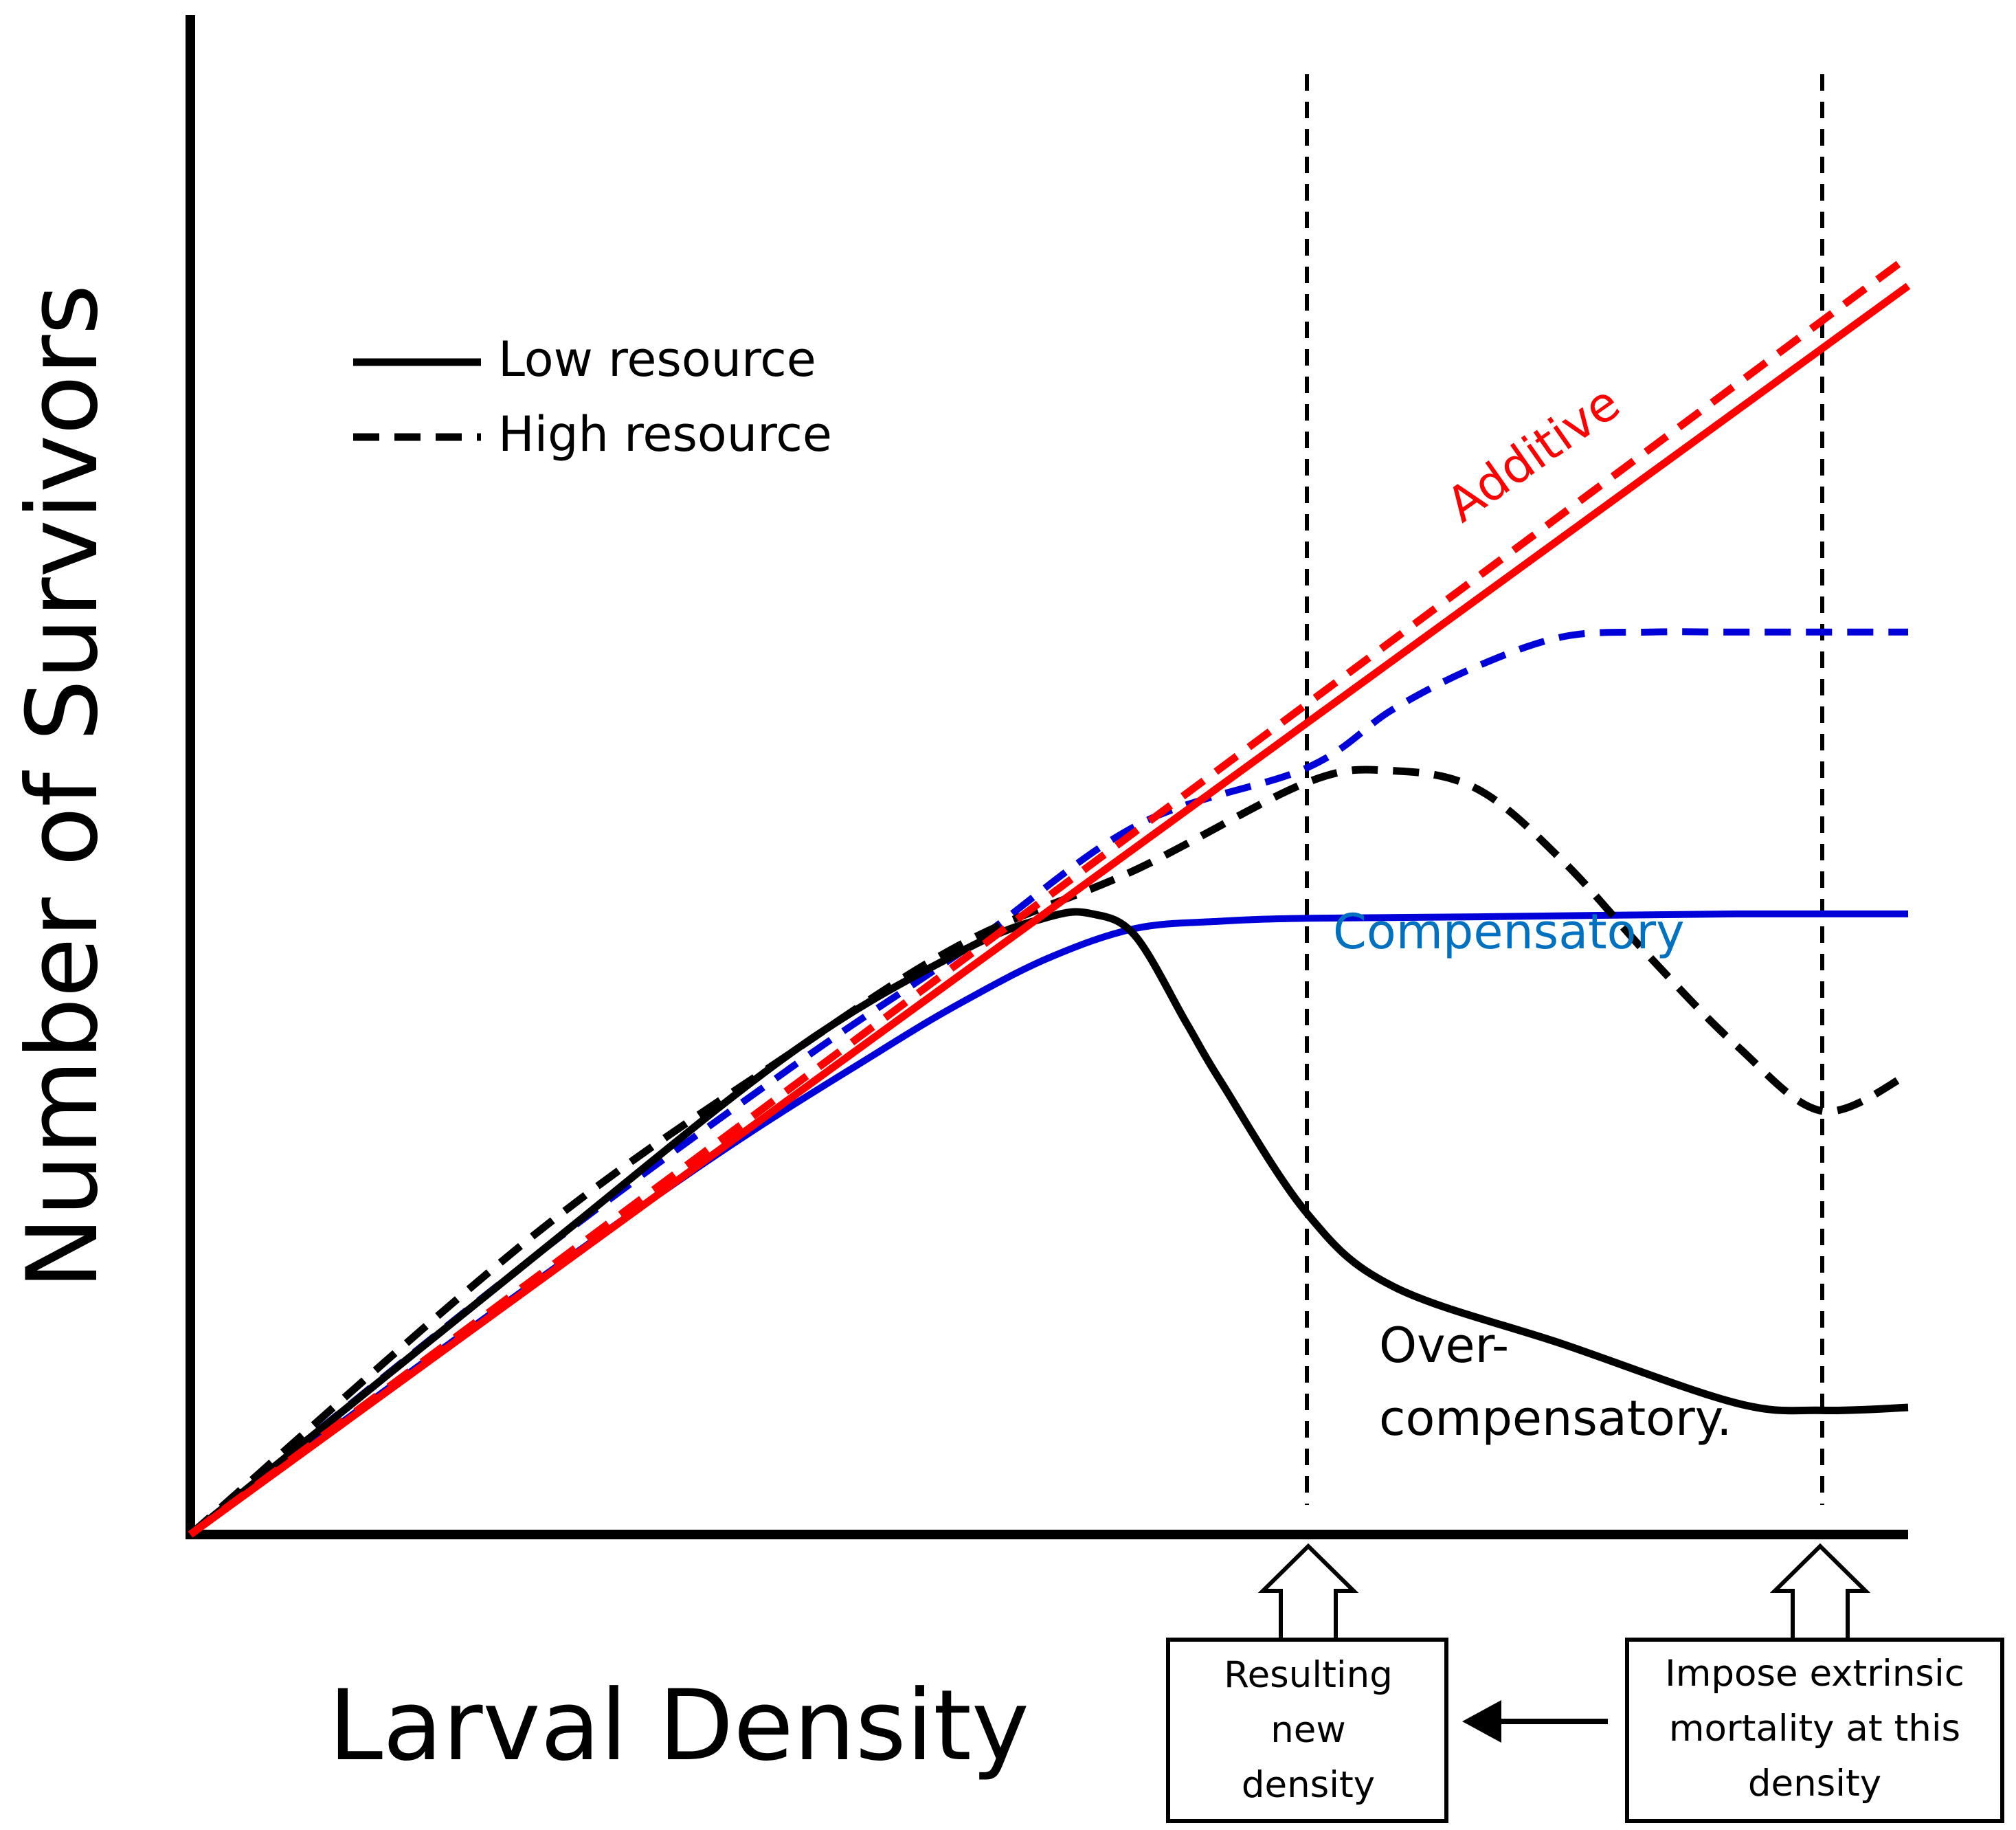 Image resolution: width=2016 pixels, height=1830 pixels. What do you see at coordinates (1444, 1345) in the screenshot?
I see `overcompensatory-label-line1: Over-` at bounding box center [1444, 1345].